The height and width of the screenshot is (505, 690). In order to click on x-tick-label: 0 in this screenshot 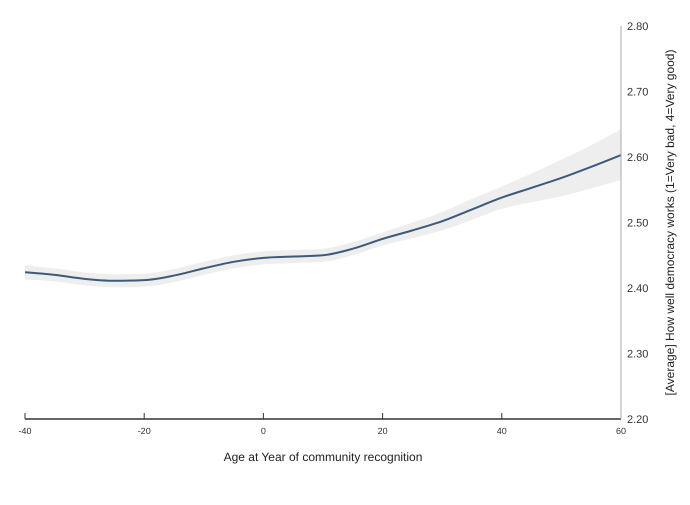, I will do `click(263, 431)`.